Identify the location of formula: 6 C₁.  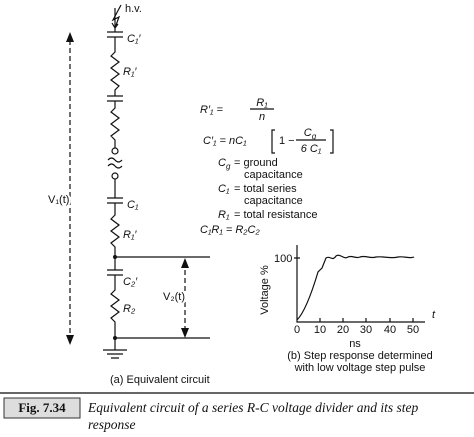
(311, 149).